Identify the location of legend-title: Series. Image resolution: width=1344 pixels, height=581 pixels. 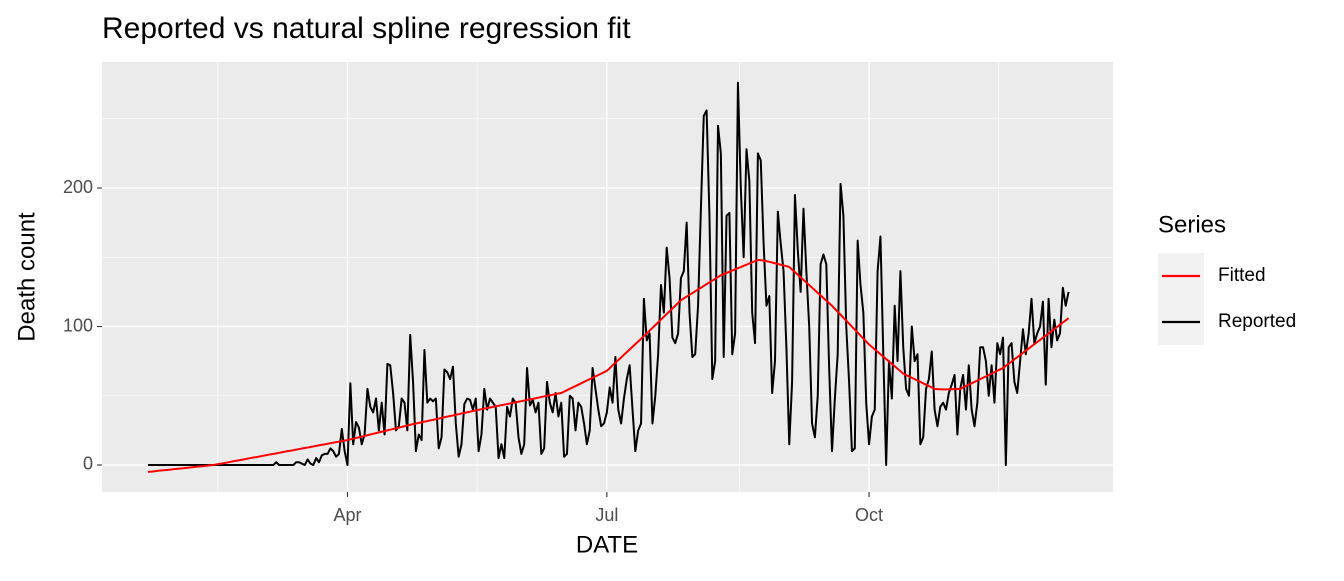
(1192, 224).